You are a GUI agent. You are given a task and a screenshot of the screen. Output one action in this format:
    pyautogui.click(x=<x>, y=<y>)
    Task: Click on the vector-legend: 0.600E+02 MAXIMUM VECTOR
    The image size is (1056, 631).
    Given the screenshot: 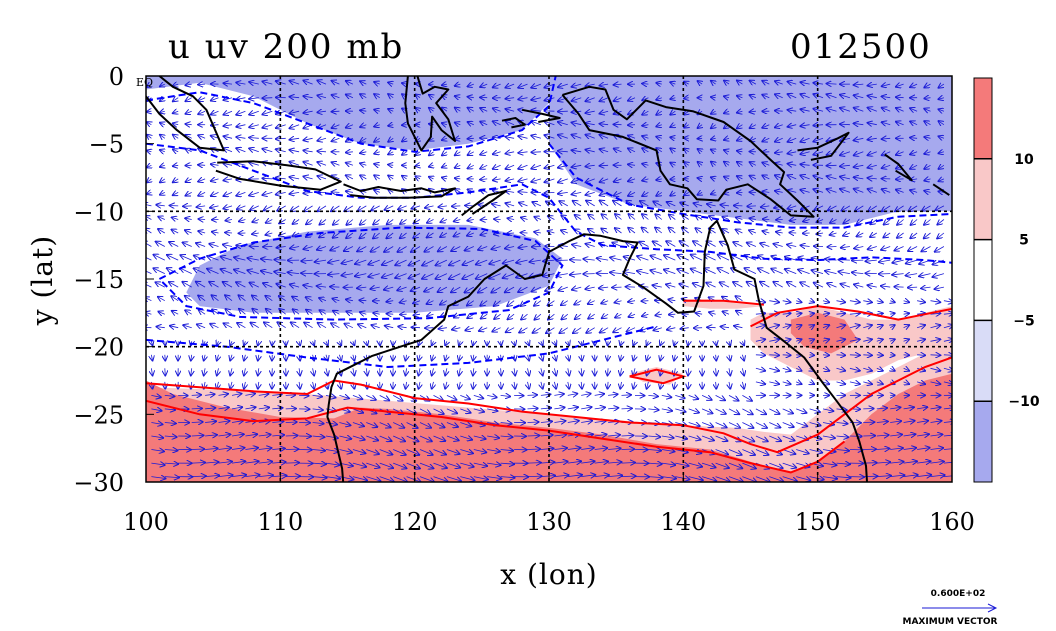 What is the action you would take?
    pyautogui.click(x=949, y=608)
    